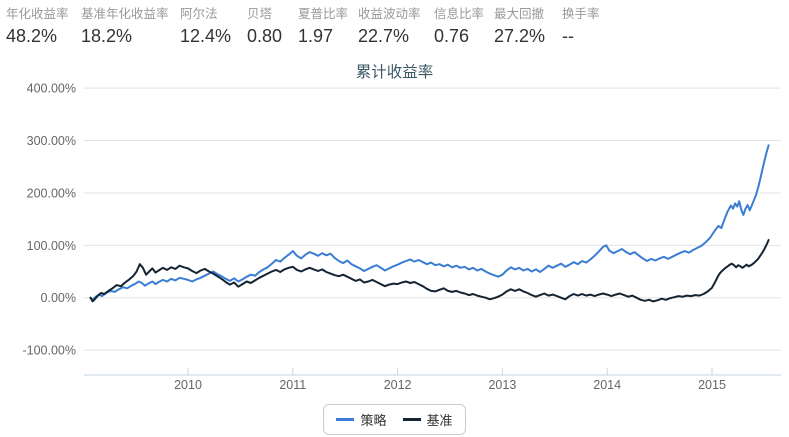 Image resolution: width=789 pixels, height=437 pixels. Describe the element at coordinates (592, 27) in the screenshot. I see `stat-item: 换手率 --` at that location.